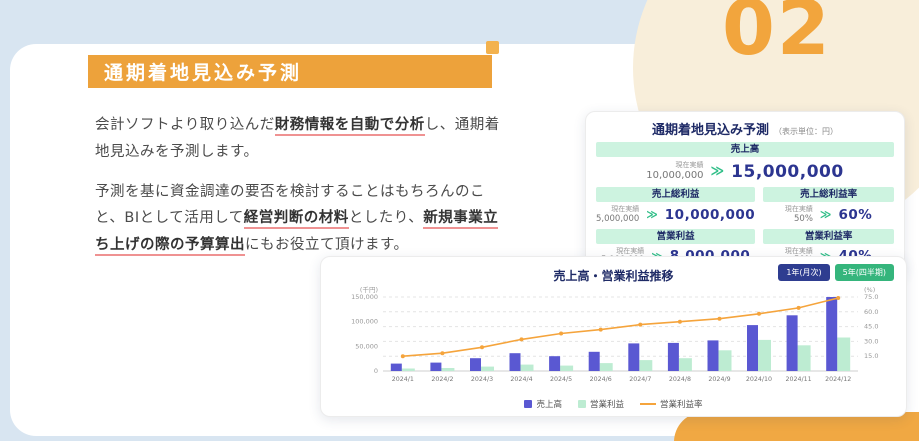 Image resolution: width=919 pixels, height=441 pixels. Describe the element at coordinates (296, 220) in the screenshot. I see `emphasized-text: 経営判断の材料` at that location.